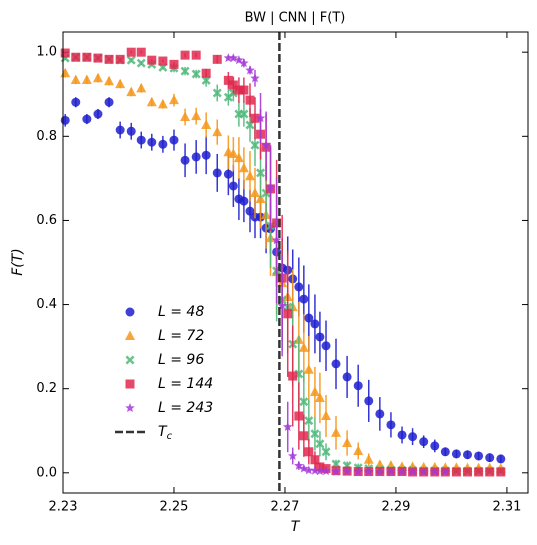  What do you see at coordinates (46, 388) in the screenshot?
I see `y-tick-label: 0.2` at bounding box center [46, 388].